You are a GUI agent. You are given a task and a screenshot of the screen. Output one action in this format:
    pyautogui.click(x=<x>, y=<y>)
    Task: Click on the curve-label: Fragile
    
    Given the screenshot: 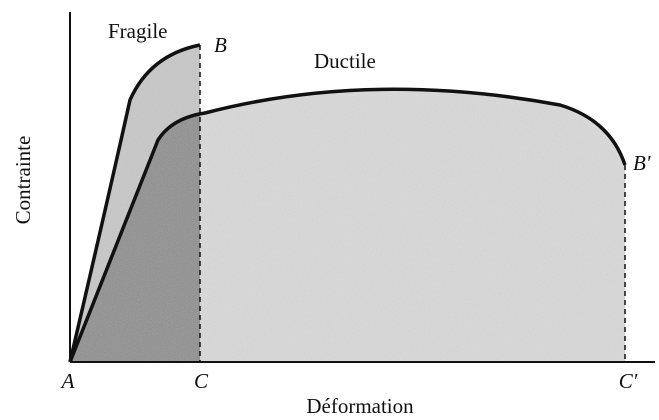 What is the action you would take?
    pyautogui.click(x=137, y=31)
    